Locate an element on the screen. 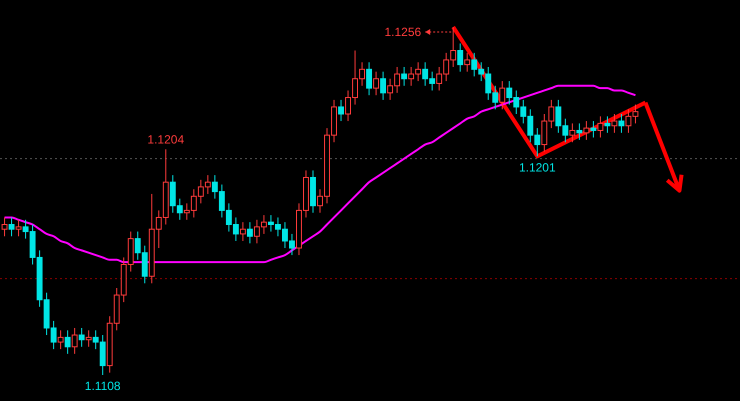 The height and width of the screenshot is (401, 740). annotation: 1.1204 is located at coordinates (165, 139).